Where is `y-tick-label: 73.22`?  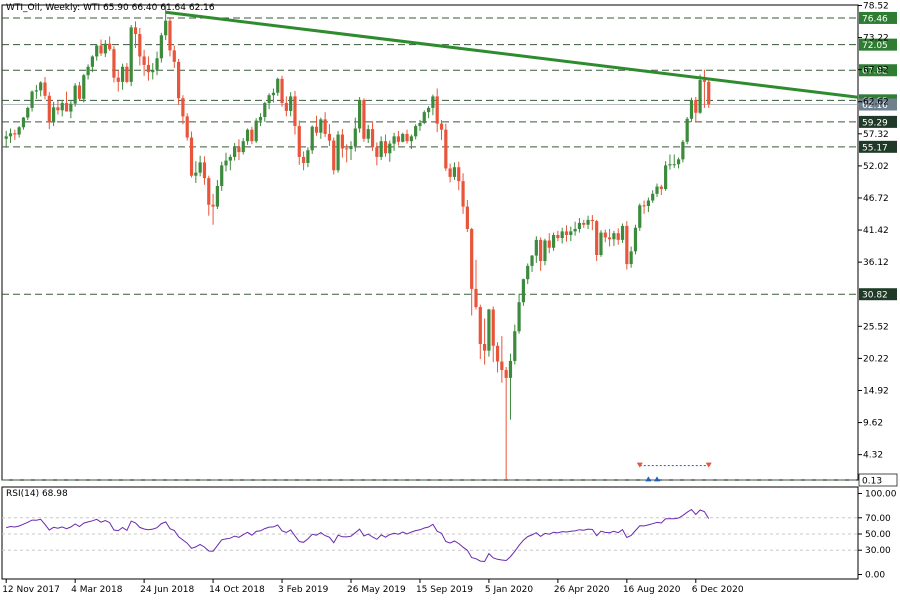
y-tick-label: 73.22 is located at coordinates (876, 39).